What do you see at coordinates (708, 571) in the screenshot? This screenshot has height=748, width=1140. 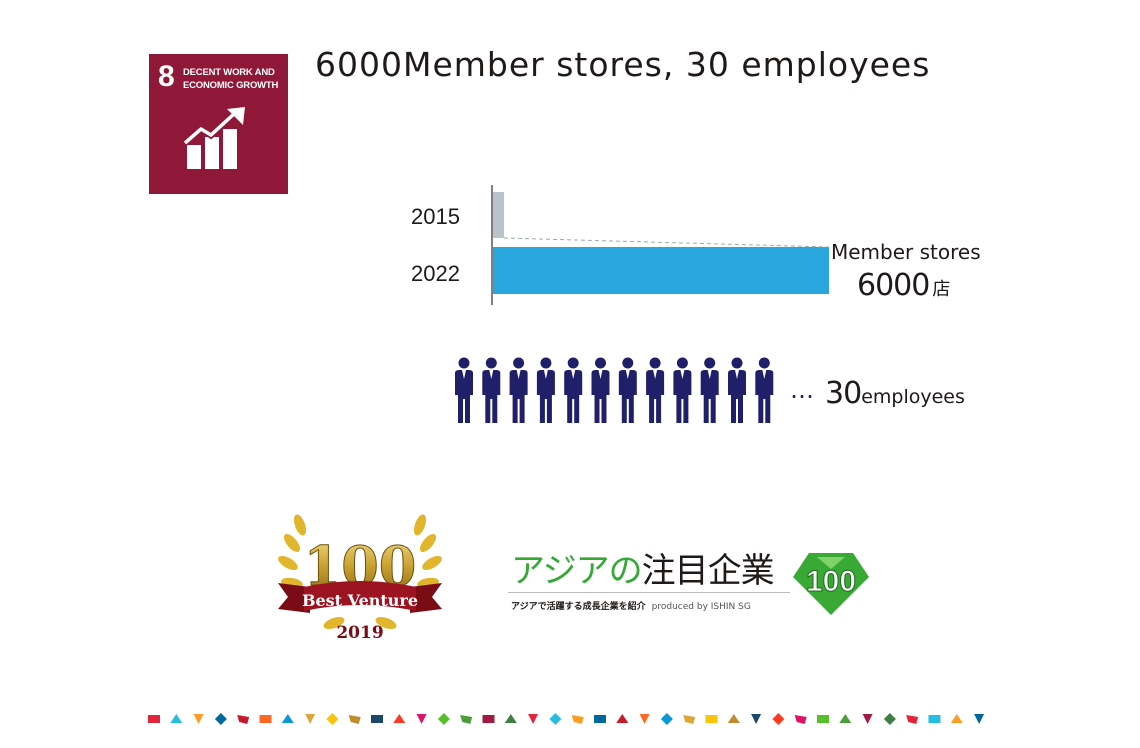 I see `asia-logo-title-dark: 注目企業` at bounding box center [708, 571].